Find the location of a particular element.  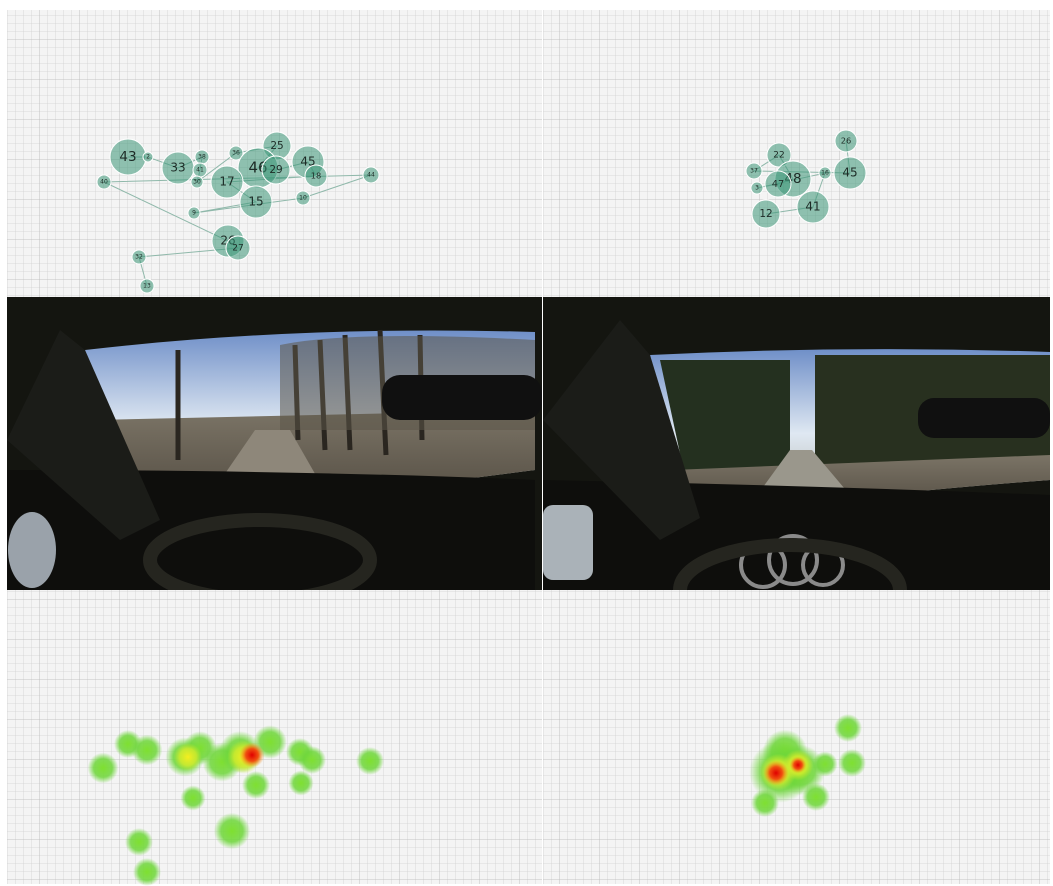

fixation-label: 32 is located at coordinates (139, 257).